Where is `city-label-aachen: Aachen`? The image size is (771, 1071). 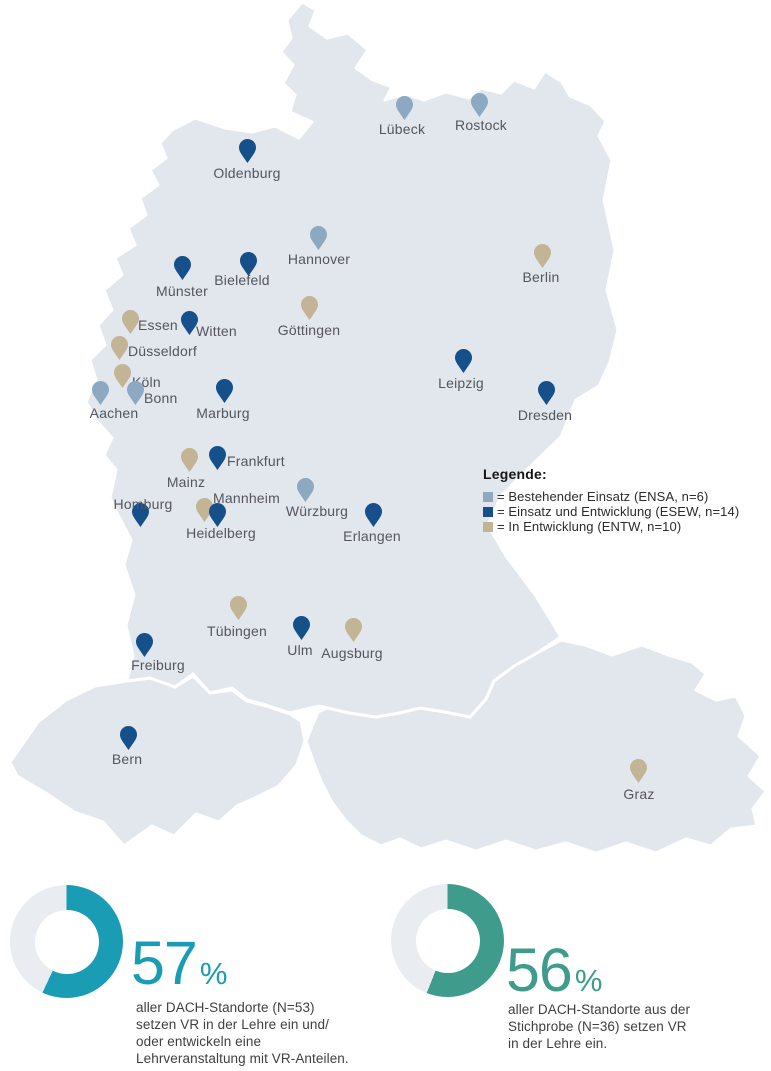
city-label-aachen: Aachen is located at coordinates (114, 413).